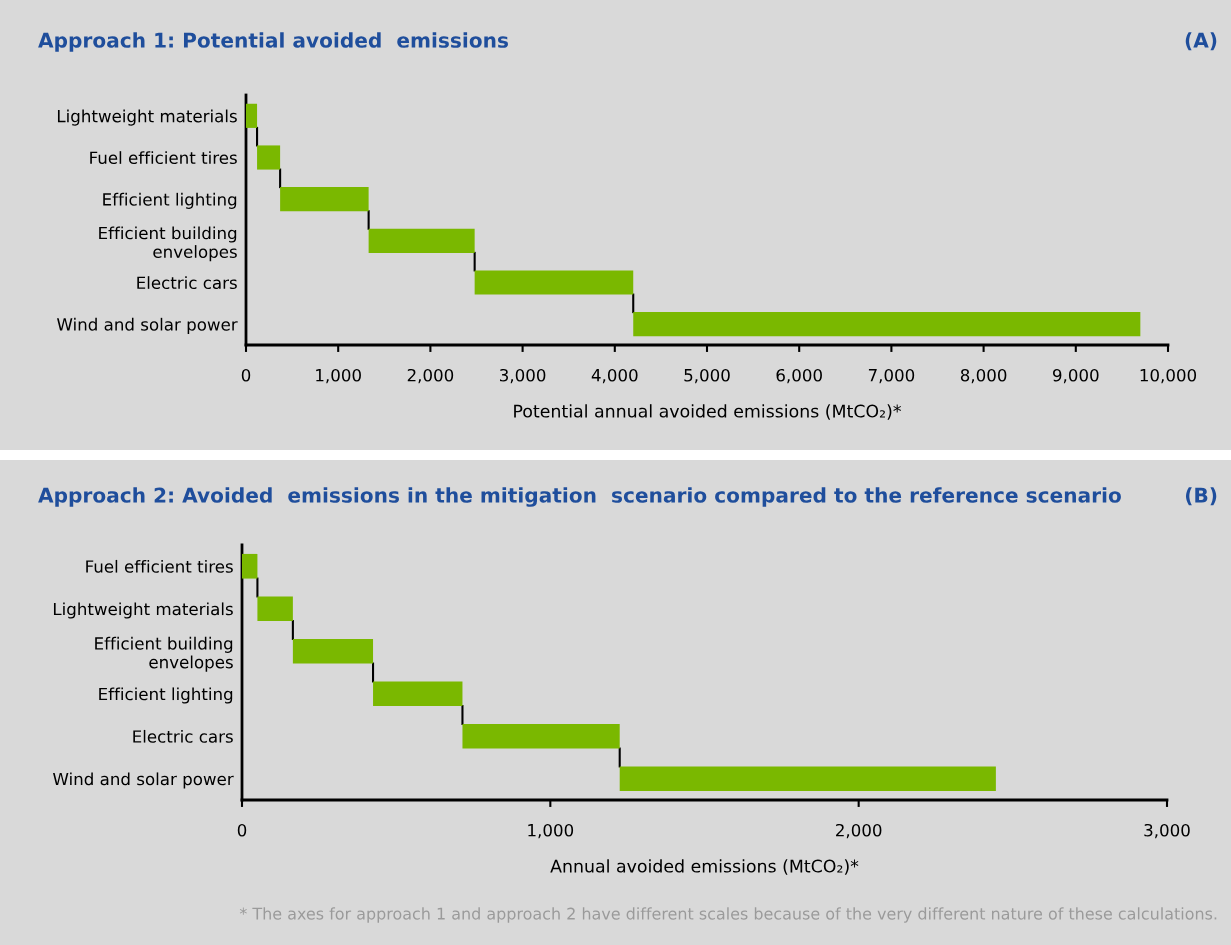 This screenshot has height=945, width=1231. Describe the element at coordinates (704, 867) in the screenshot. I see `x-axis-title: Annual avoided emissions (MtCO₂)*` at that location.